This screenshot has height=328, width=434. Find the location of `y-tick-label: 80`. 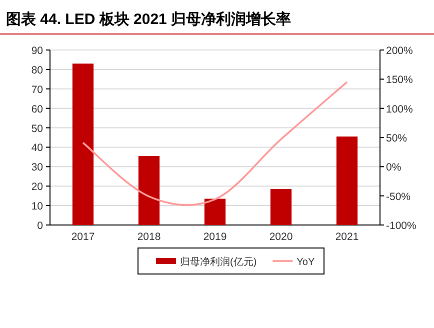

y-tick-label: 80 is located at coordinates (37, 70).